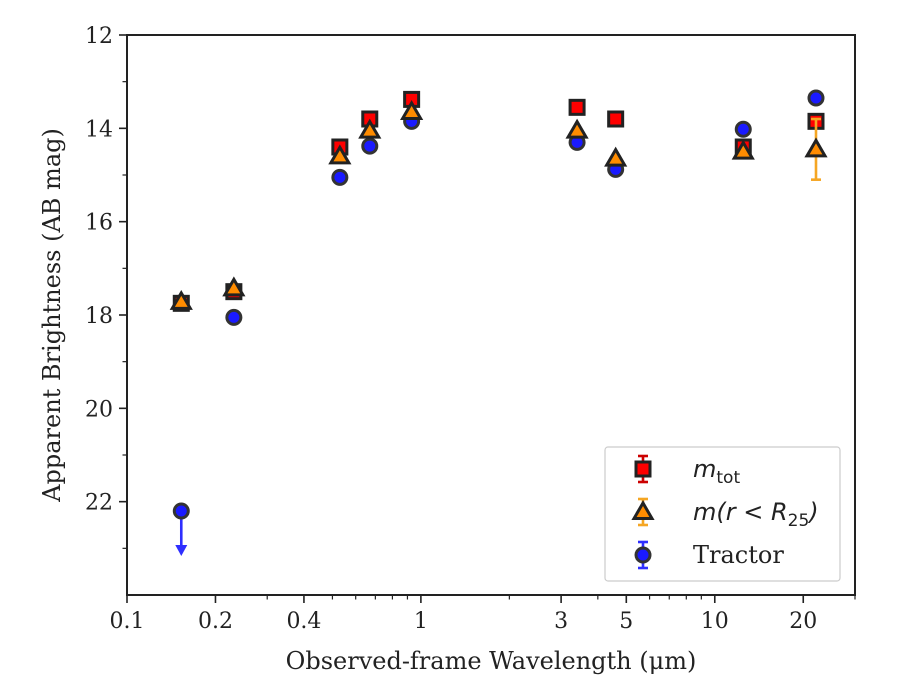  I want to click on x-tick-label: 0.1, so click(127, 621).